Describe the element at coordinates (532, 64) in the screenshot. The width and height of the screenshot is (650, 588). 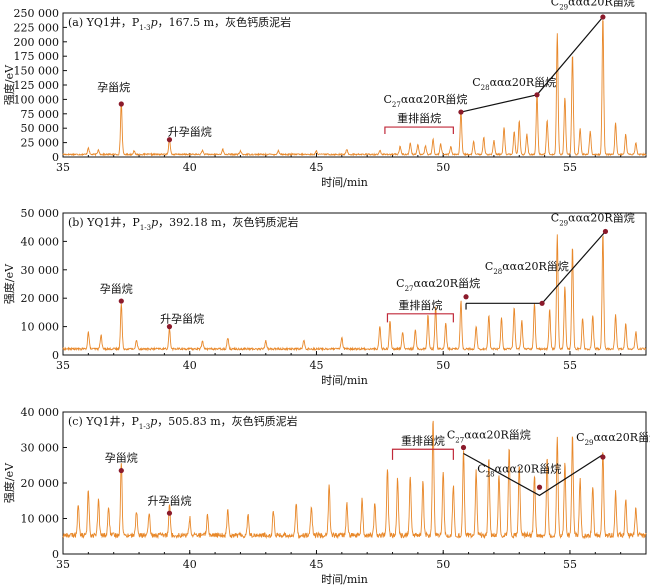
I see `sterane-trend-line` at that location.